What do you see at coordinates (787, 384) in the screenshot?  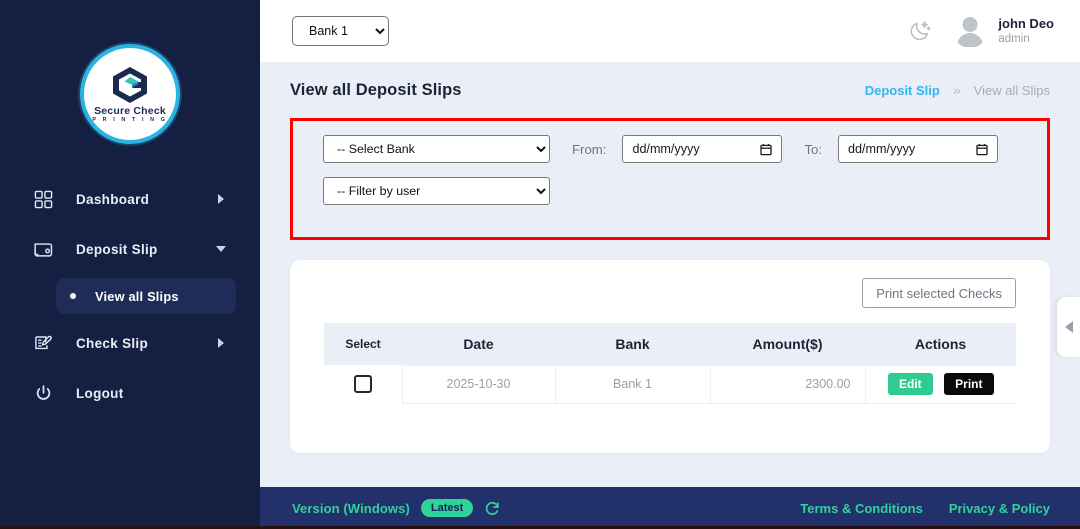 I see `row-amount: 2300.00` at bounding box center [787, 384].